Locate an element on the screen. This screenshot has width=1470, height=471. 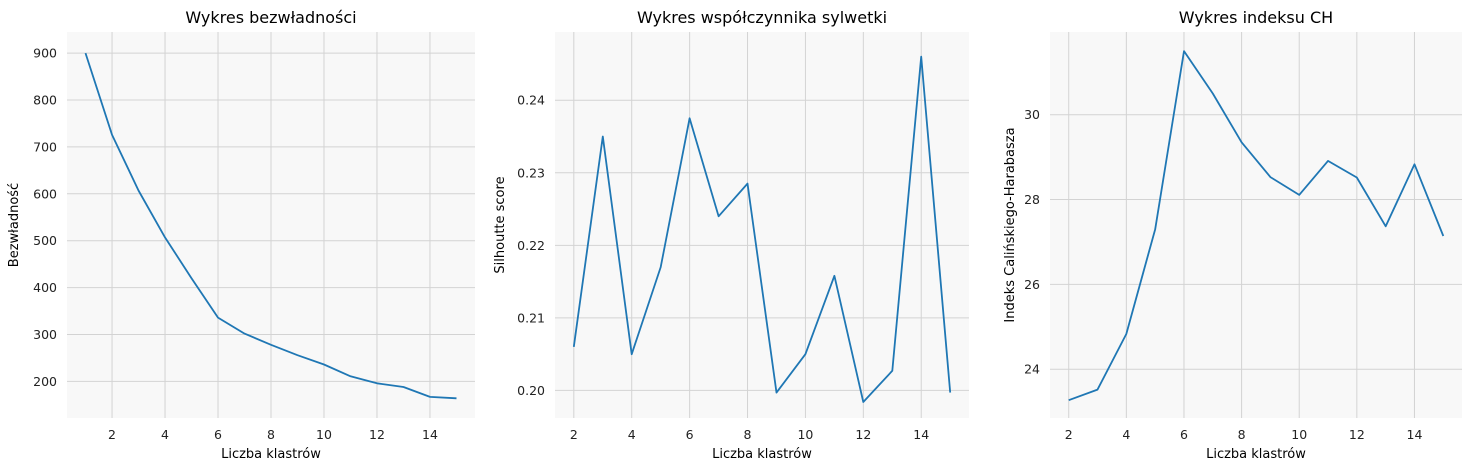
y-tick-label: 300 is located at coordinates (45, 334).